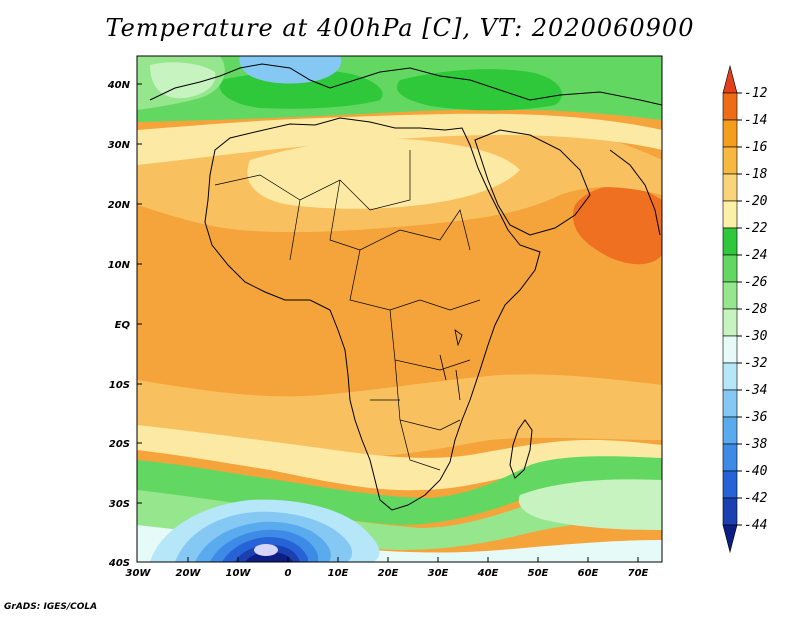 The width and height of the screenshot is (800, 618). Describe the element at coordinates (266, 550) in the screenshot. I see `field-cold-core` at that location.